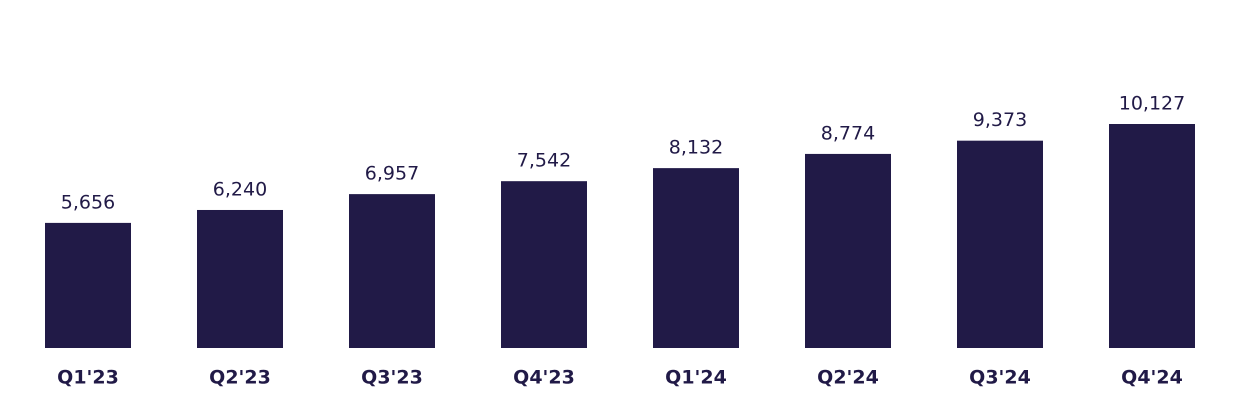 The height and width of the screenshot is (400, 1240). I want to click on x-tick-label: Q1'23, so click(88, 378).